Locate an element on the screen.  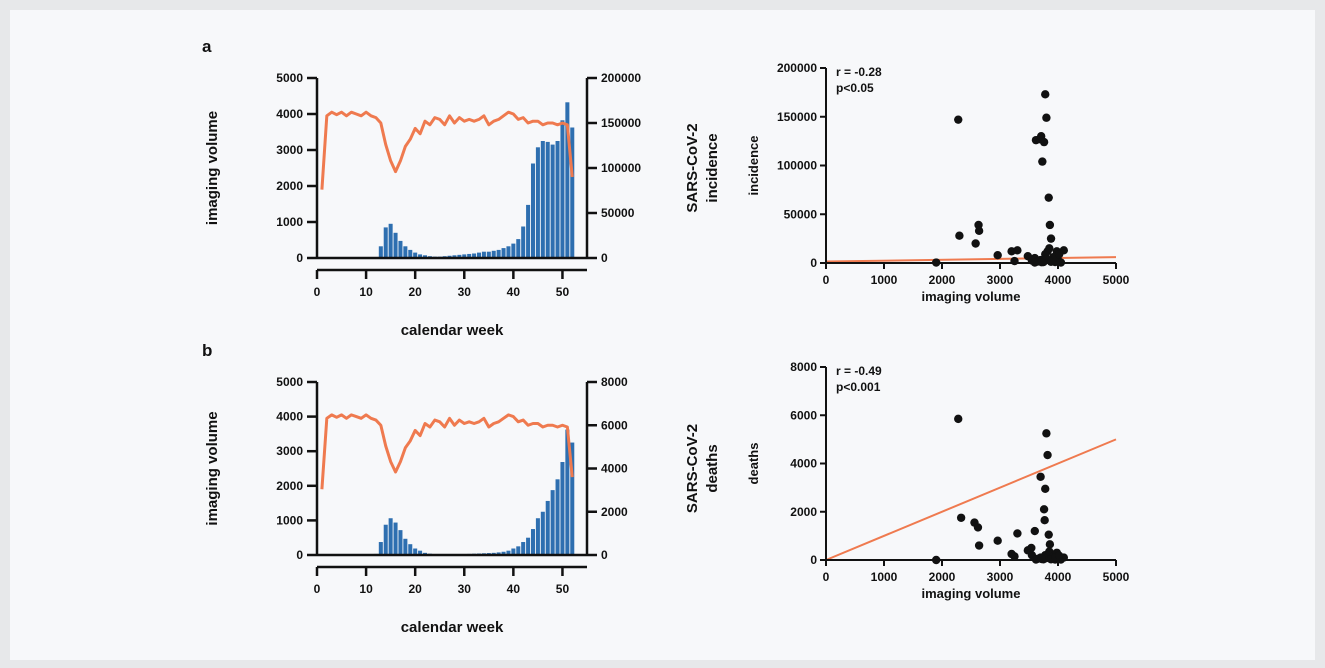
y2-tick-label: 4000 is located at coordinates (614, 469).